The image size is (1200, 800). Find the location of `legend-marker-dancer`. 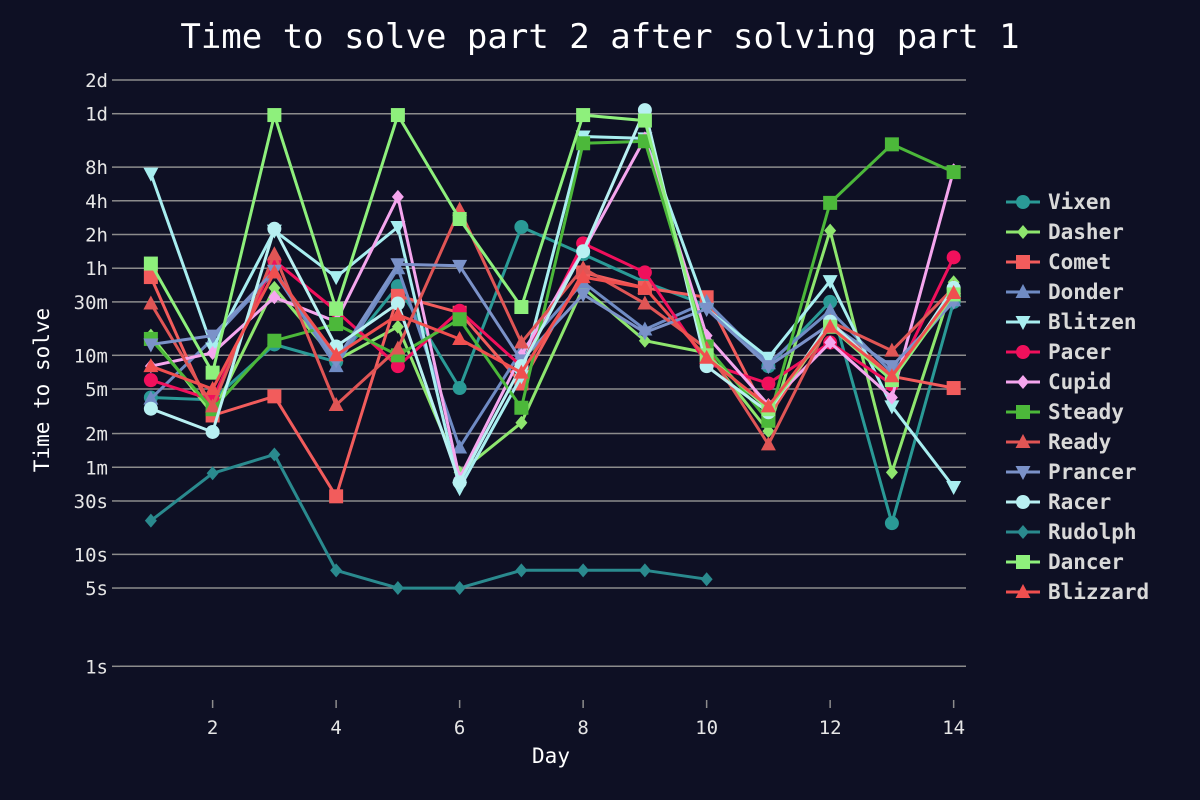

legend-marker-dancer is located at coordinates (1023, 562).